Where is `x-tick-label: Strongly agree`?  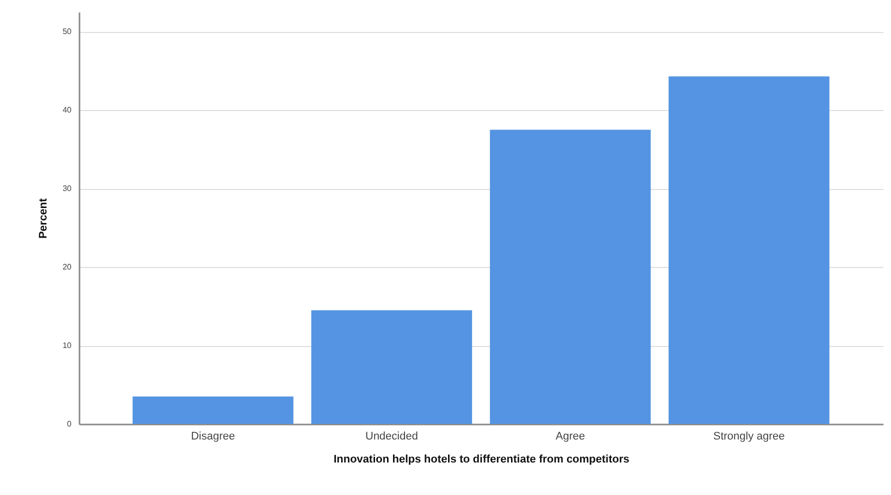 x-tick-label: Strongly agree is located at coordinates (749, 436).